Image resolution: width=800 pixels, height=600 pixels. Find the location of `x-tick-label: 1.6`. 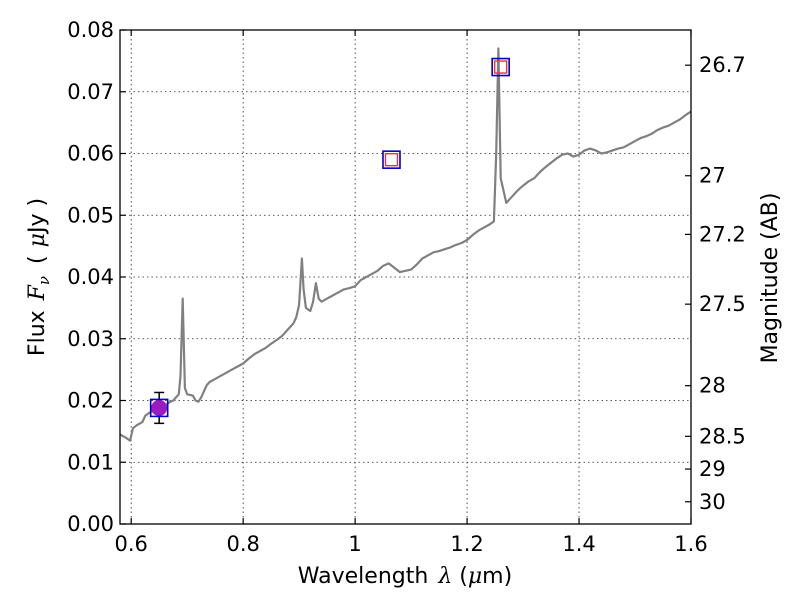

x-tick-label: 1.6 is located at coordinates (690, 544).